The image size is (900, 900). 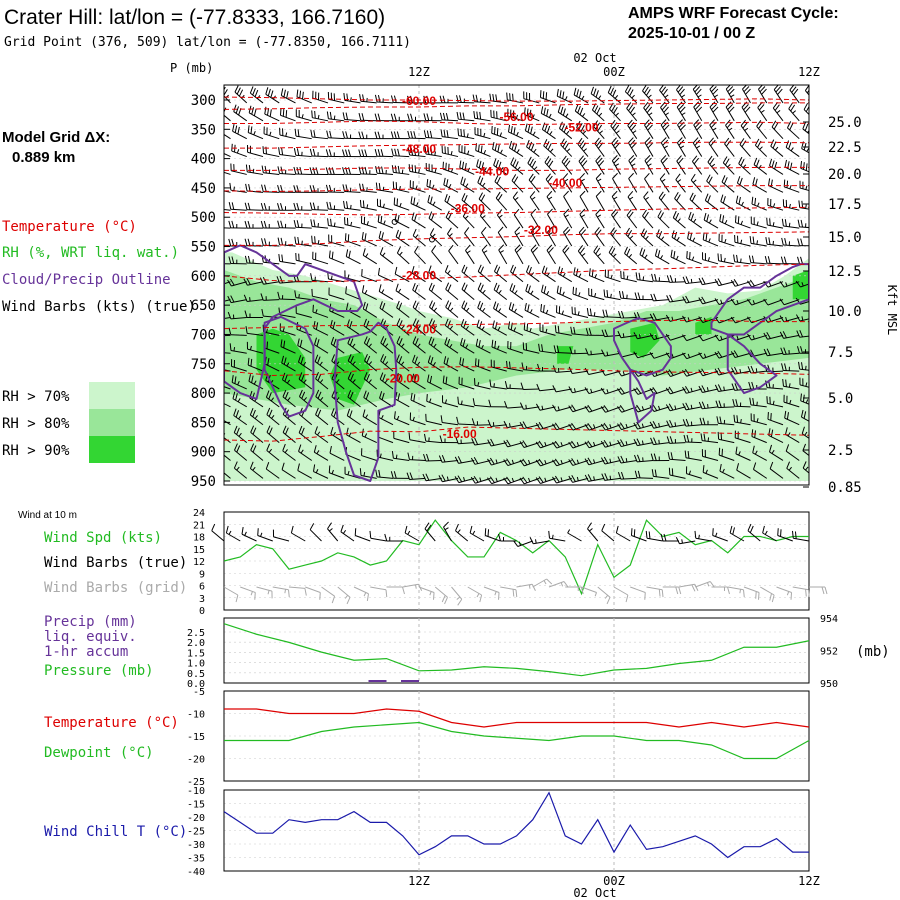 I want to click on y-tick-label: -20, so click(x=196, y=760).